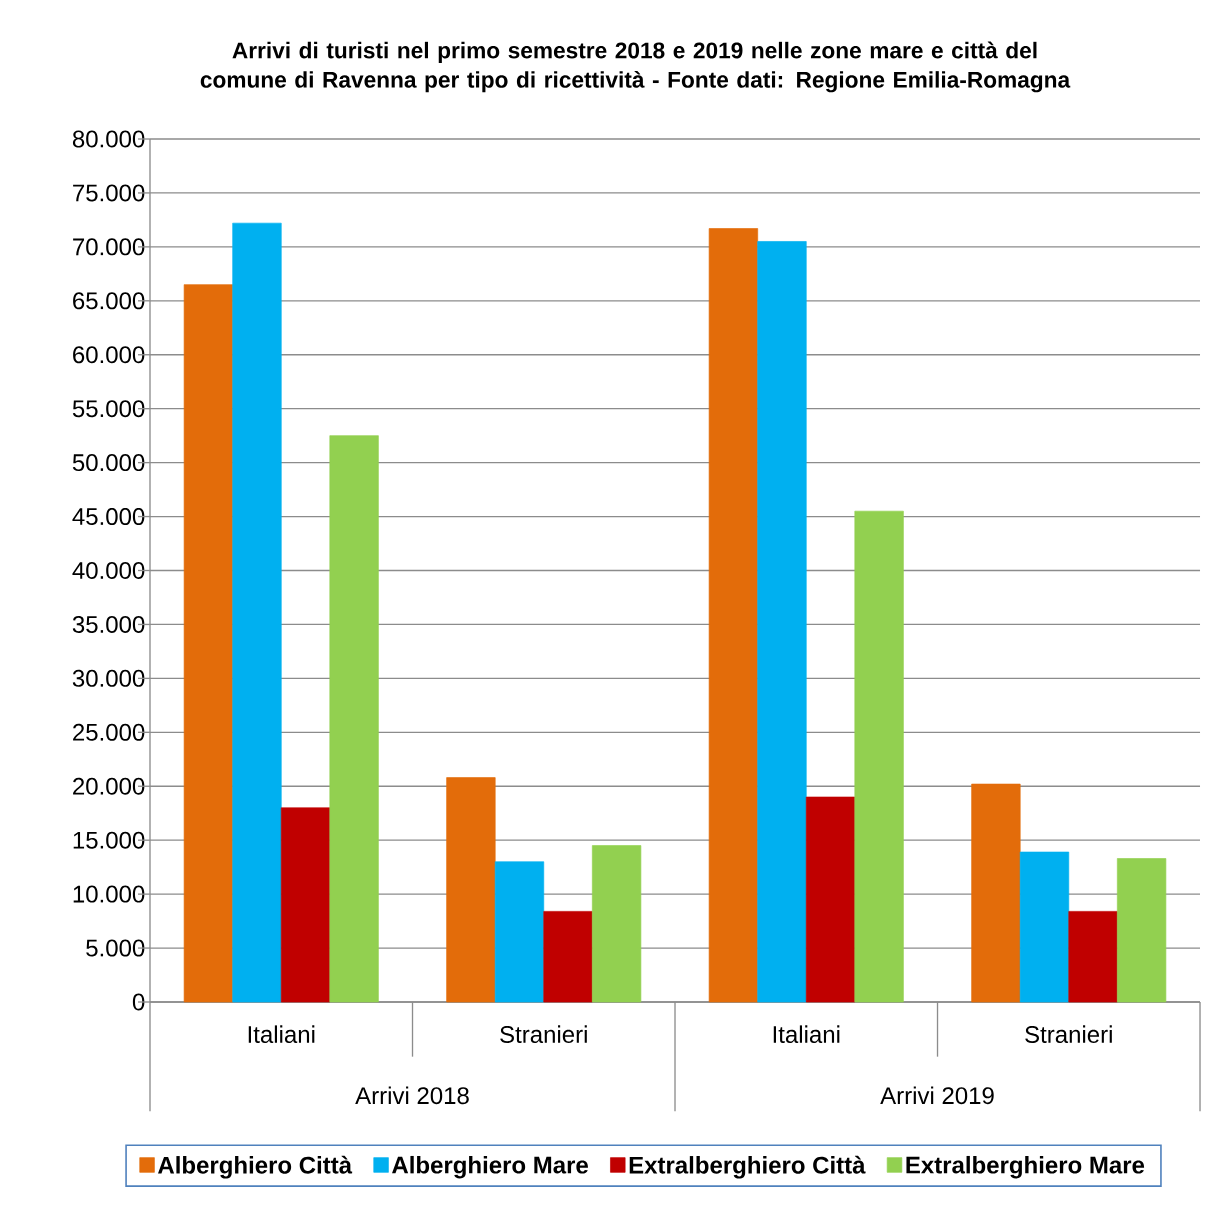  What do you see at coordinates (109, 840) in the screenshot?
I see `y-tick-label: 15.000` at bounding box center [109, 840].